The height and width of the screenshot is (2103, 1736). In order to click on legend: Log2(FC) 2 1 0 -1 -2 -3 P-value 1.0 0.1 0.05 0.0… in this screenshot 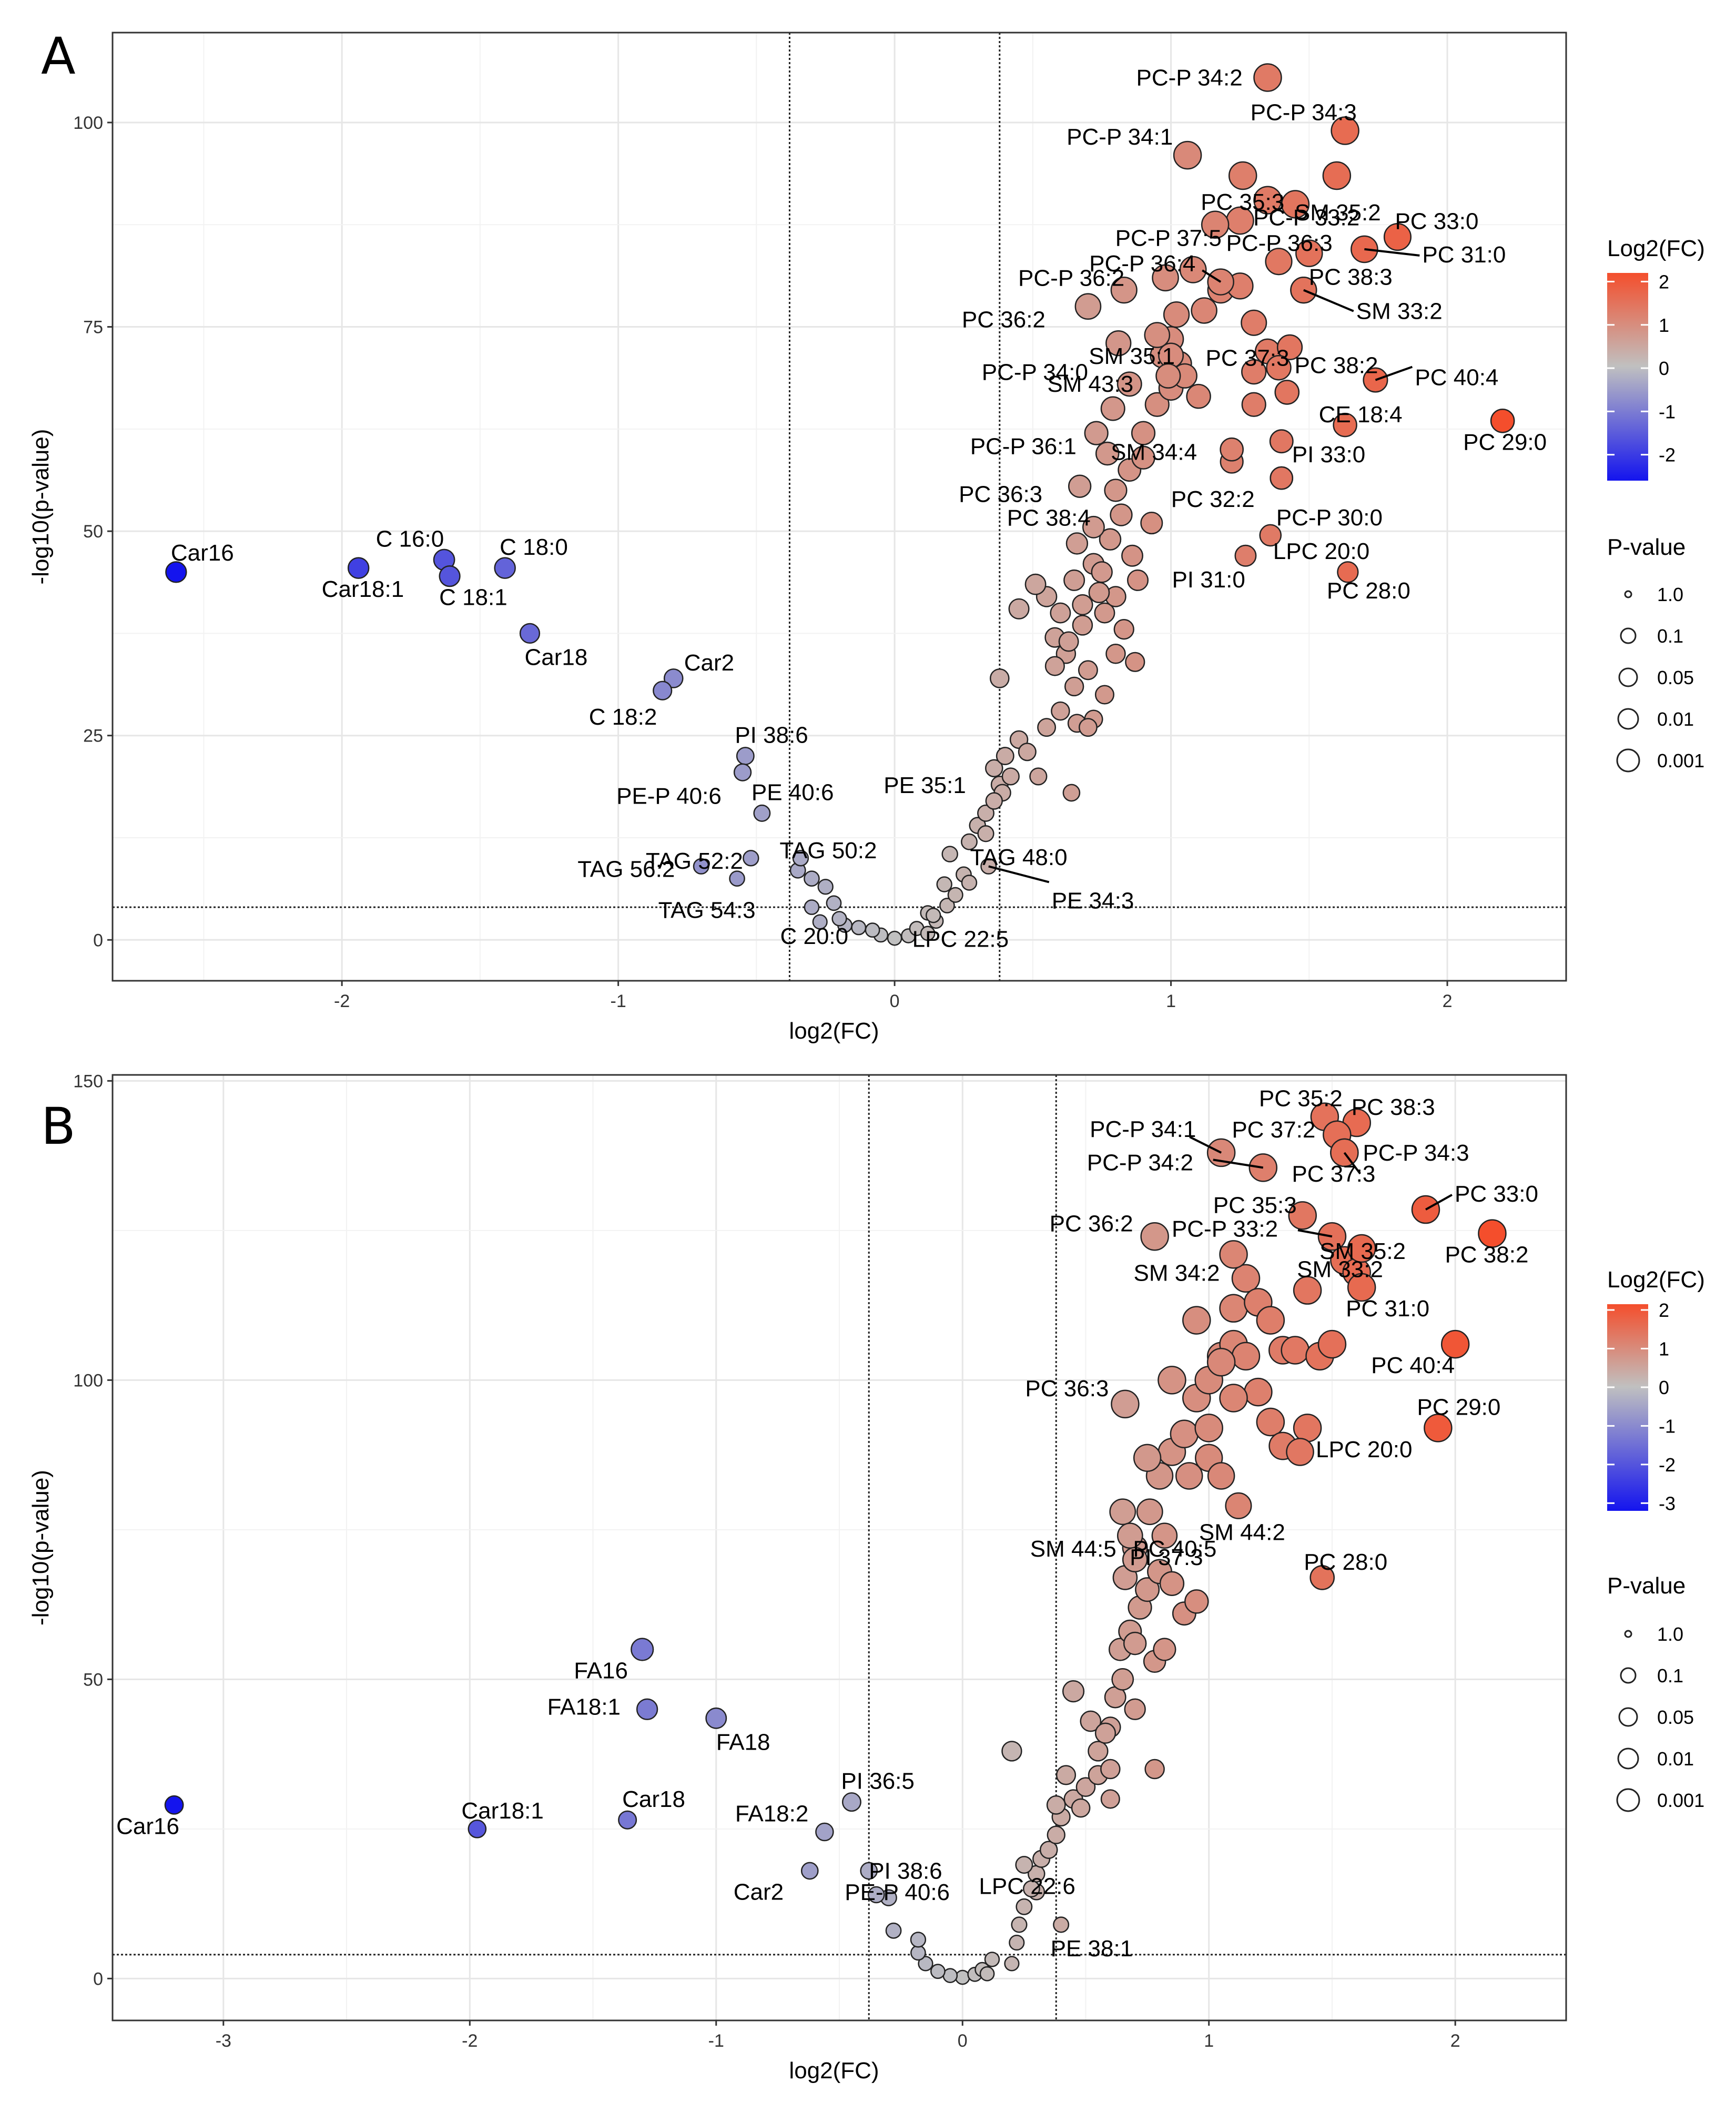, I will do `click(1656, 1539)`.